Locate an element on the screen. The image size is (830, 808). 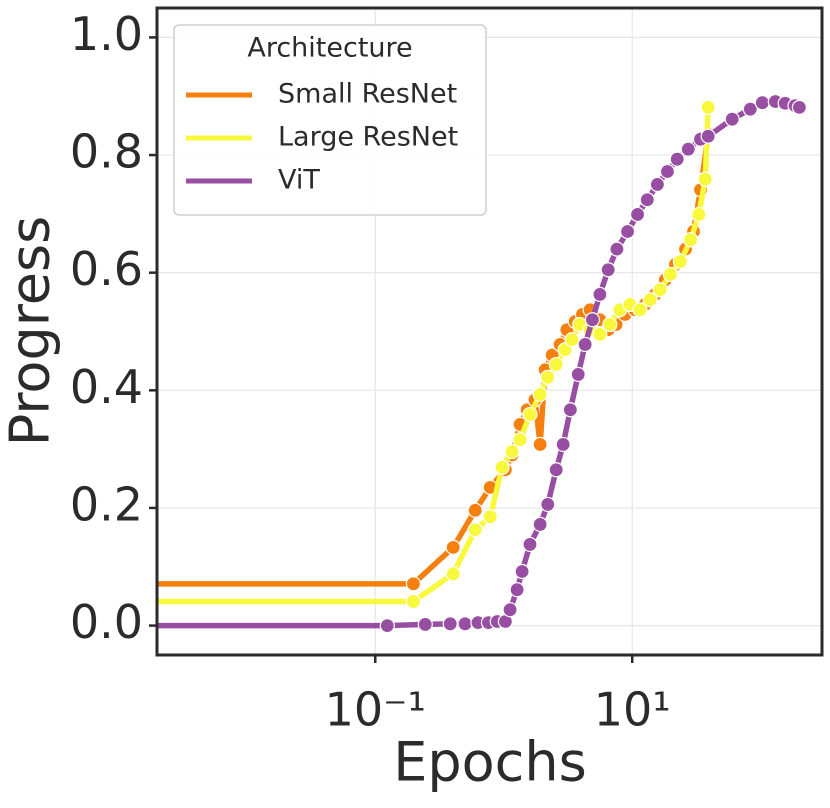
y-tick-label: 0.2 is located at coordinates (106, 504).